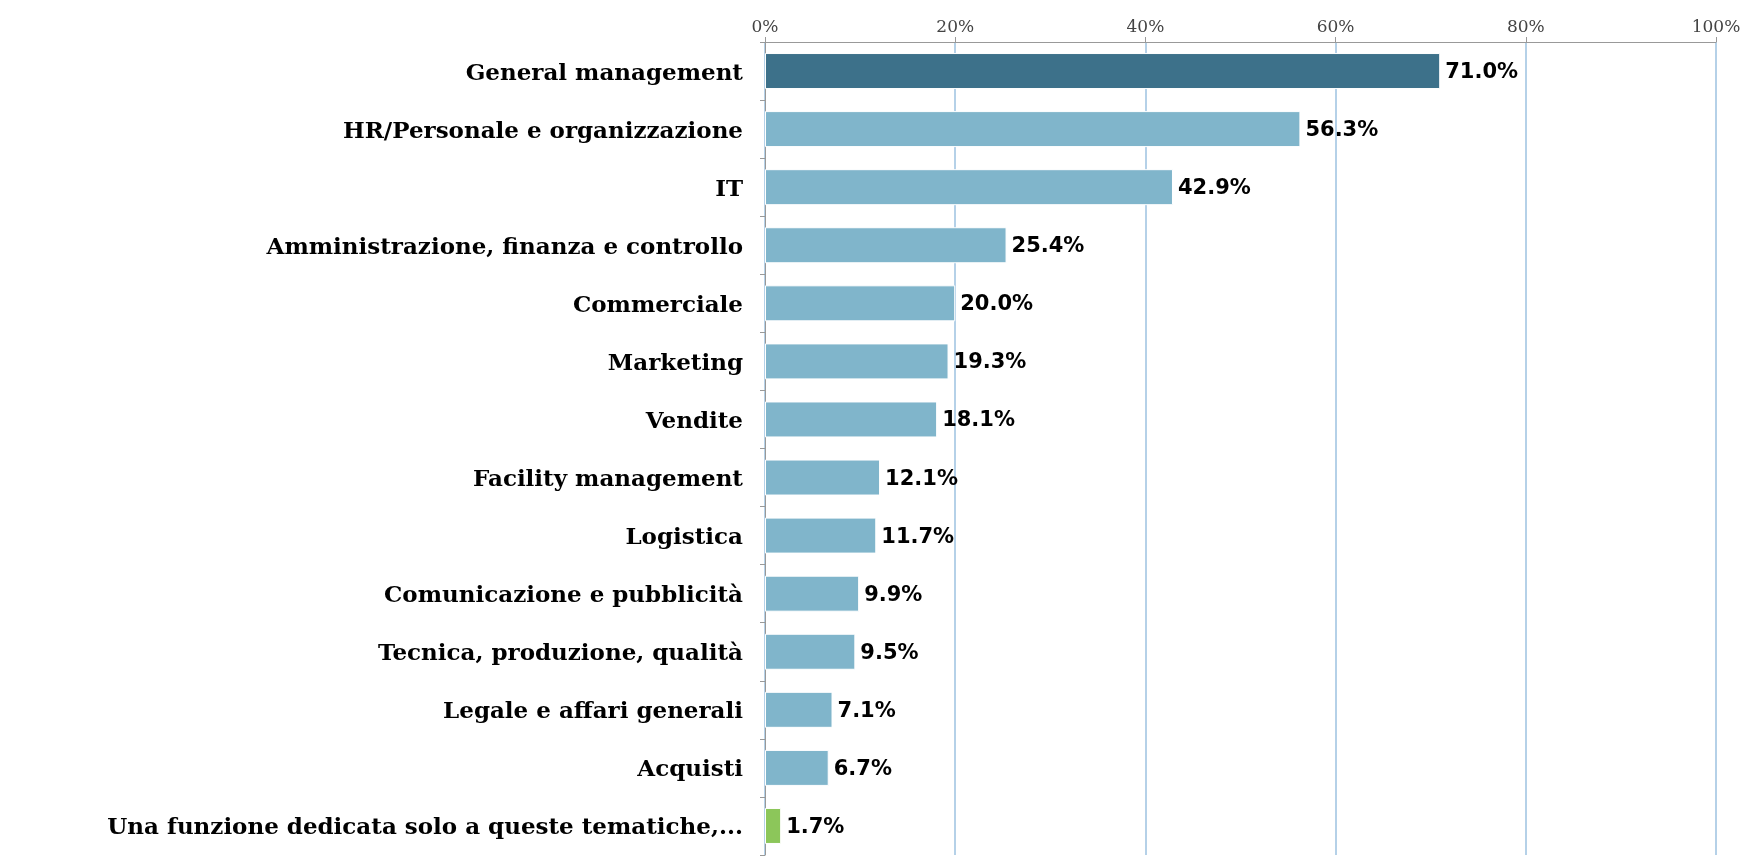  Describe the element at coordinates (690, 768) in the screenshot. I see `y-tick-label: Acquisti` at that location.